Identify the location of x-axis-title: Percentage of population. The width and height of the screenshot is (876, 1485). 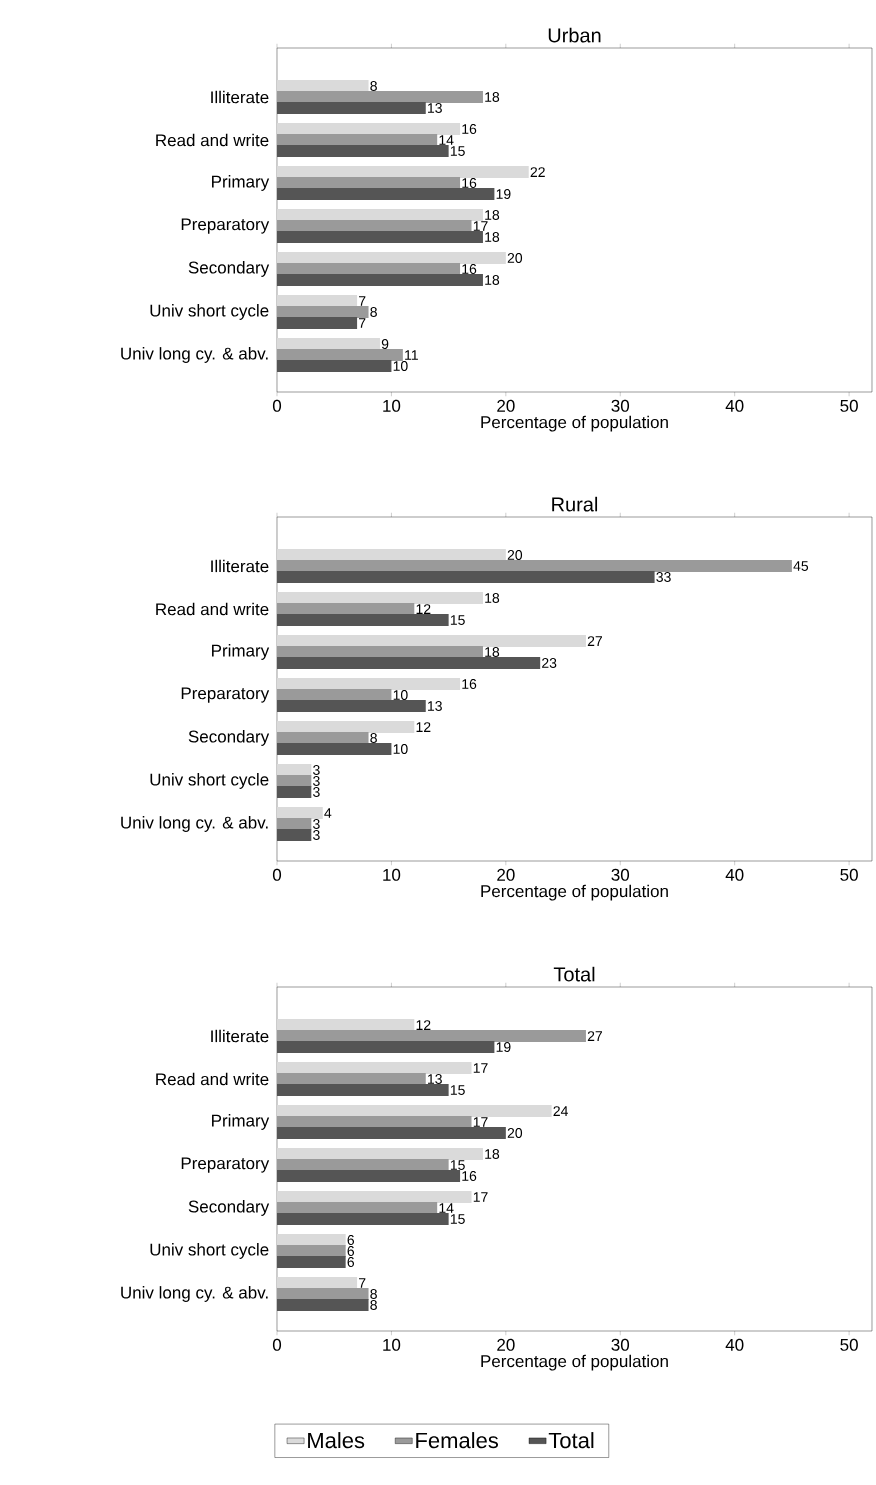
(574, 1362).